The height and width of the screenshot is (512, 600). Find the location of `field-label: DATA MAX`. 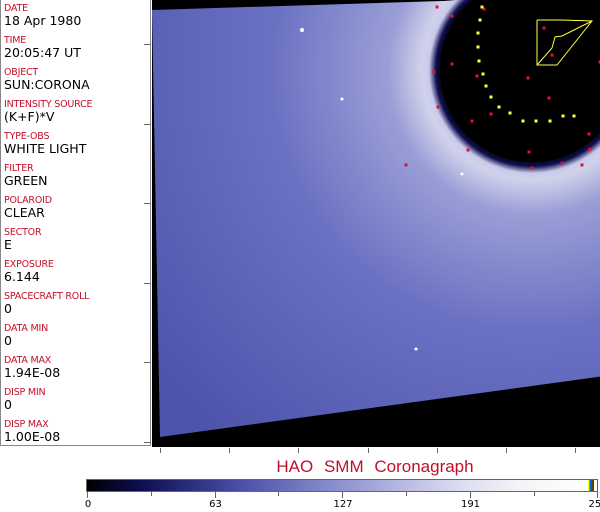

field-label: DATA MAX is located at coordinates (28, 360).